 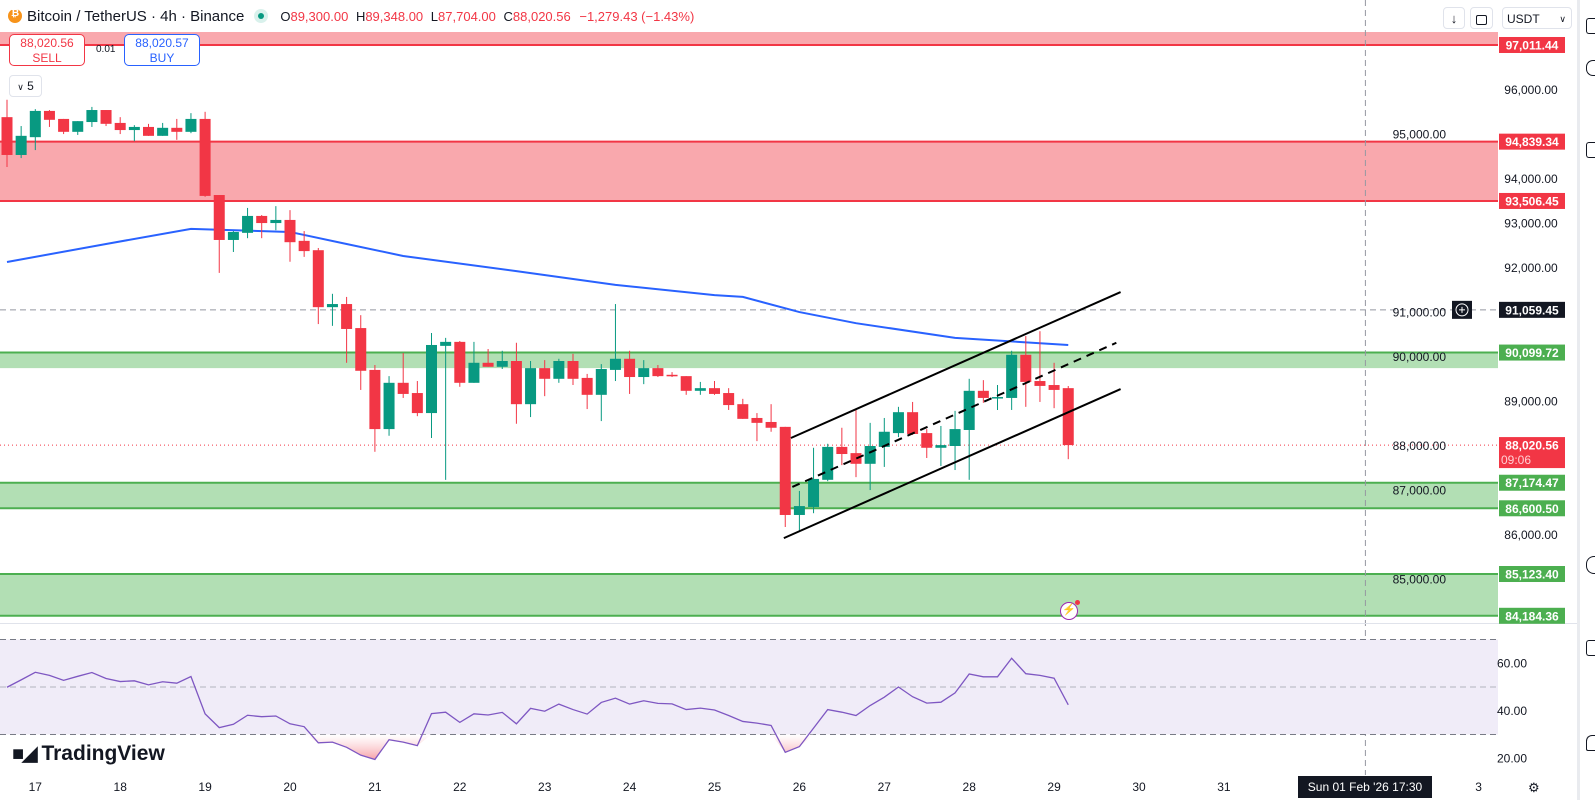 What do you see at coordinates (394, 16) in the screenshot?
I see `high-value: 89,348.00` at bounding box center [394, 16].